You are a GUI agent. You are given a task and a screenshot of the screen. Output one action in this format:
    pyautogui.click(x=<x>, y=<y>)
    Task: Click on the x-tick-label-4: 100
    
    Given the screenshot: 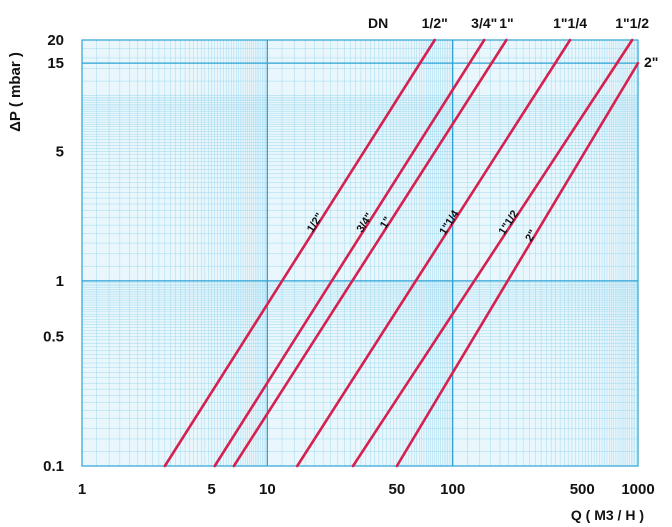 What is the action you would take?
    pyautogui.click(x=452, y=489)
    